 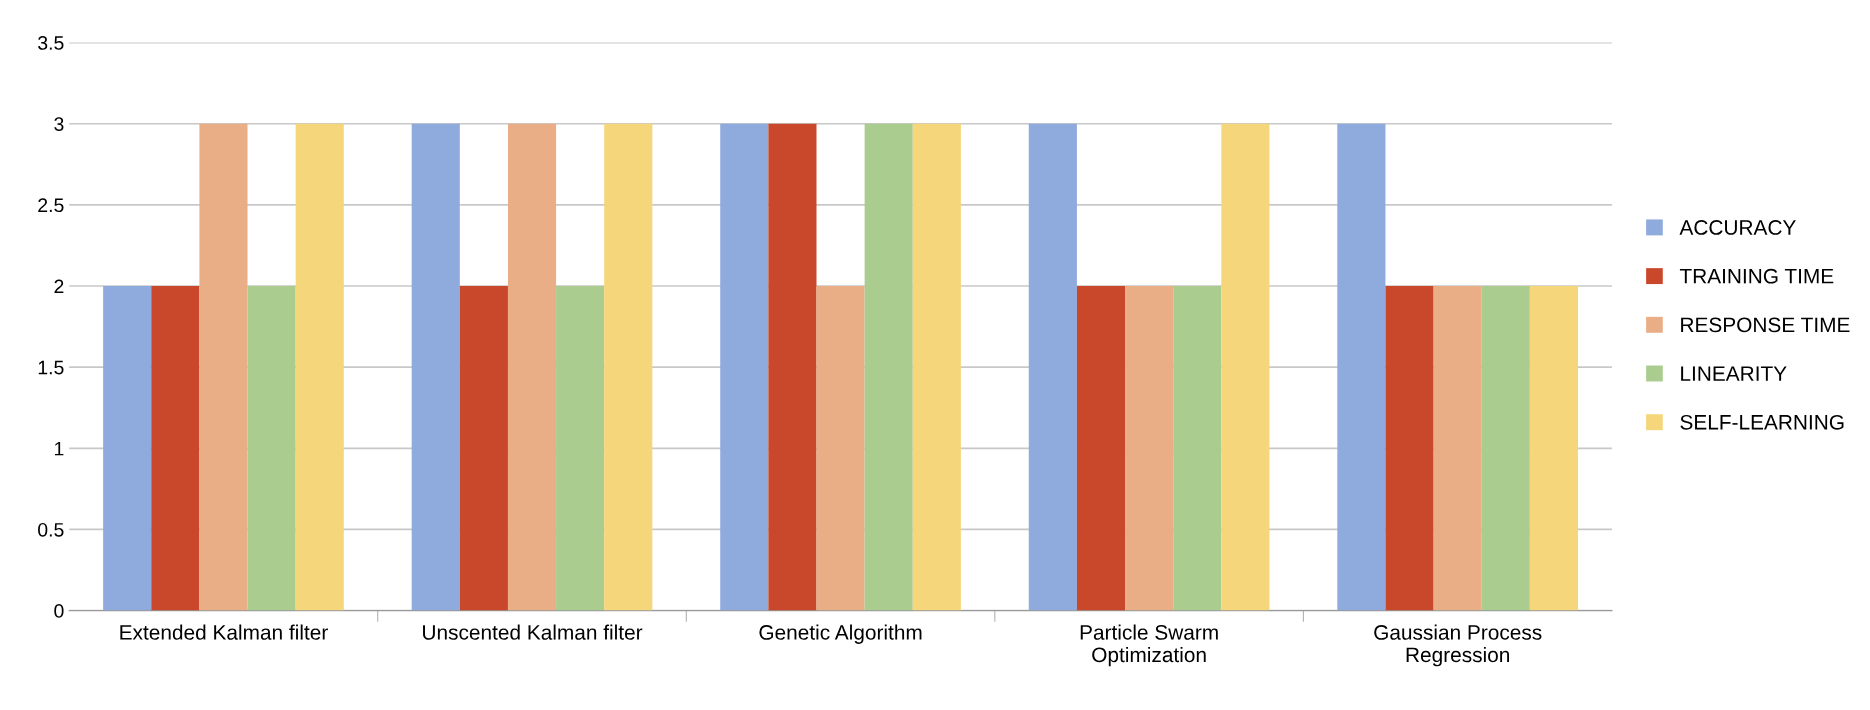 What do you see at coordinates (1149, 645) in the screenshot?
I see `x-tick-label: Particle Swarm Optimization` at bounding box center [1149, 645].